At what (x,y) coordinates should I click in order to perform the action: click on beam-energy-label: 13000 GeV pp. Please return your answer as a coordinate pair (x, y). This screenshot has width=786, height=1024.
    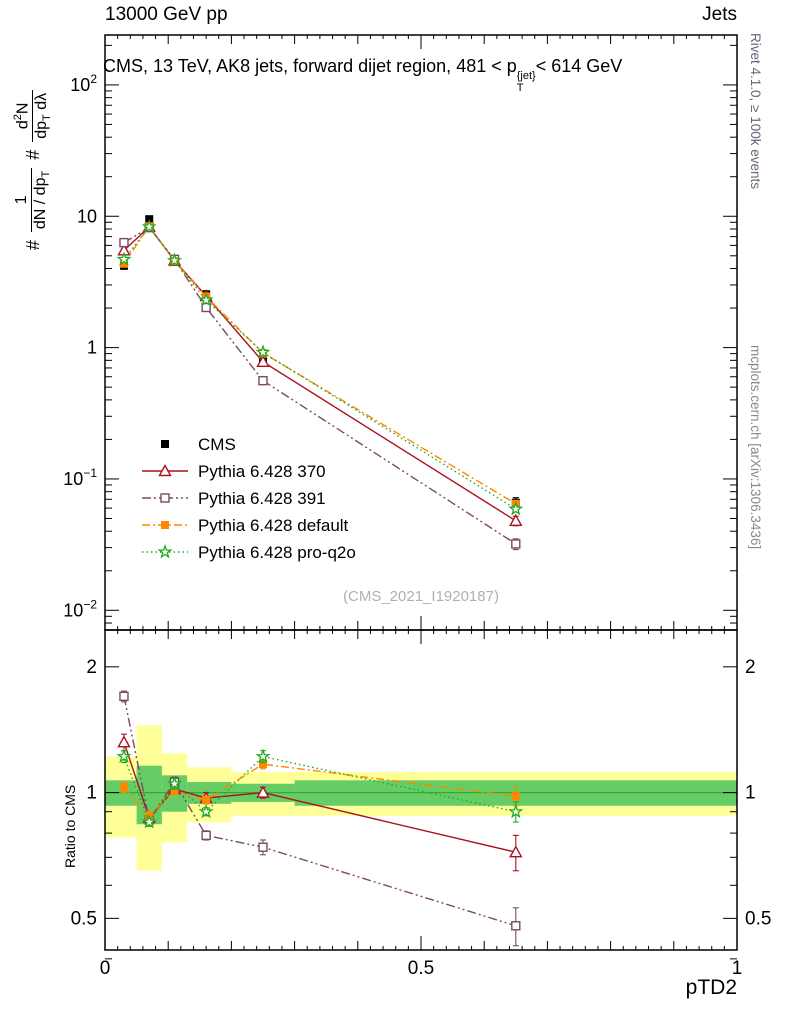
    Looking at the image, I should click on (166, 14).